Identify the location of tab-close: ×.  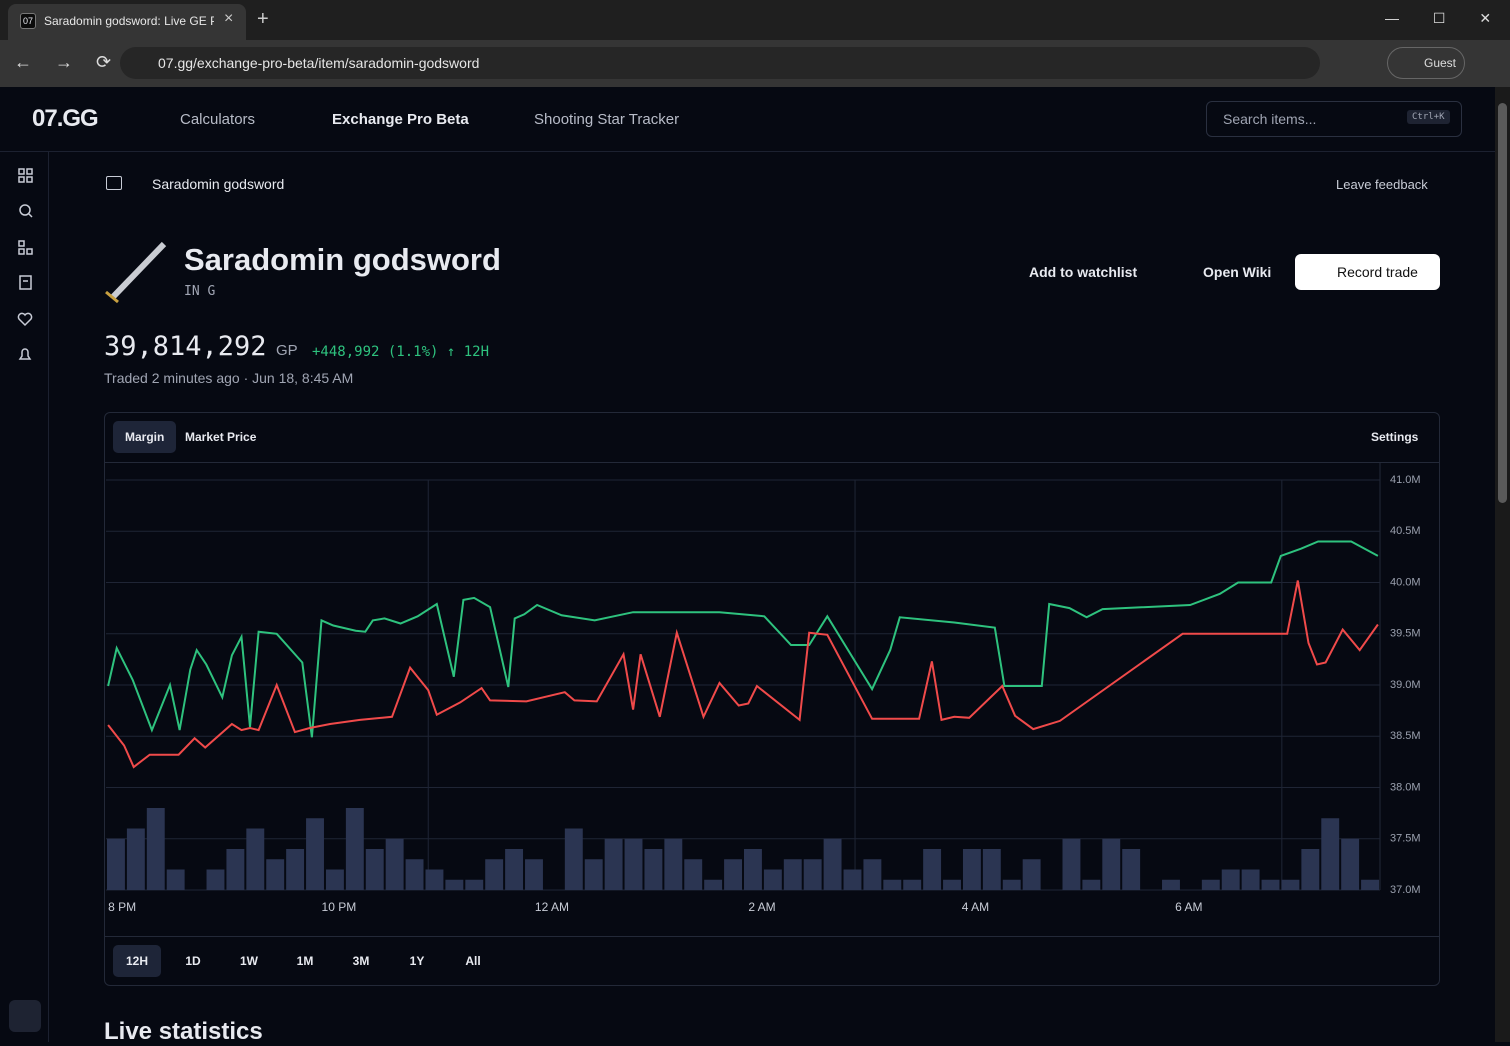
(229, 18).